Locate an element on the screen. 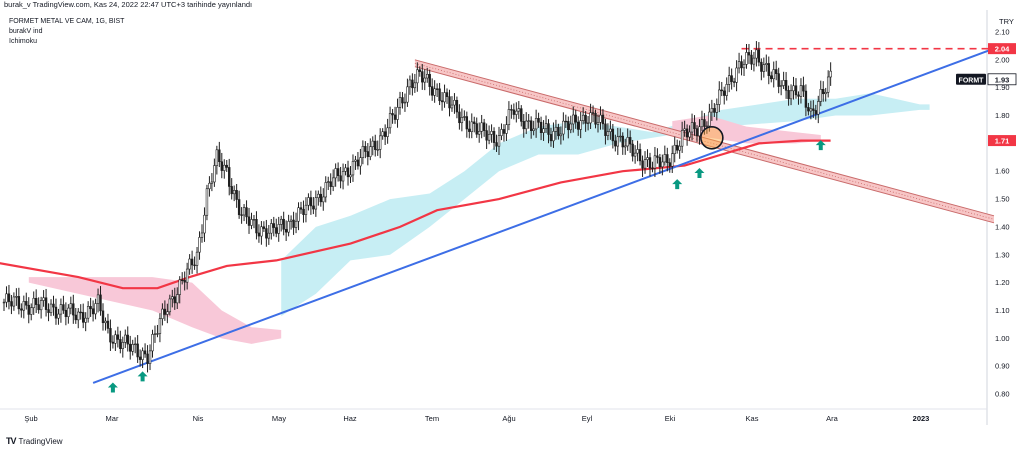 The height and width of the screenshot is (449, 1024). indicator-ichimoku: Ichimoku is located at coordinates (23, 41).